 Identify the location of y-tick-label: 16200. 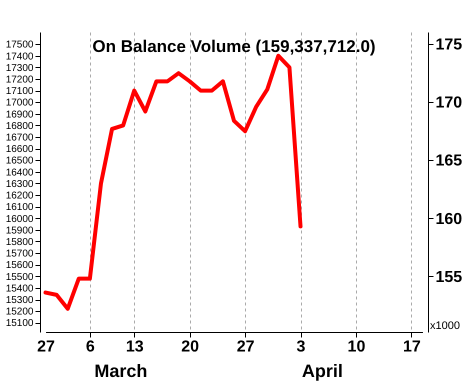
(20, 196).